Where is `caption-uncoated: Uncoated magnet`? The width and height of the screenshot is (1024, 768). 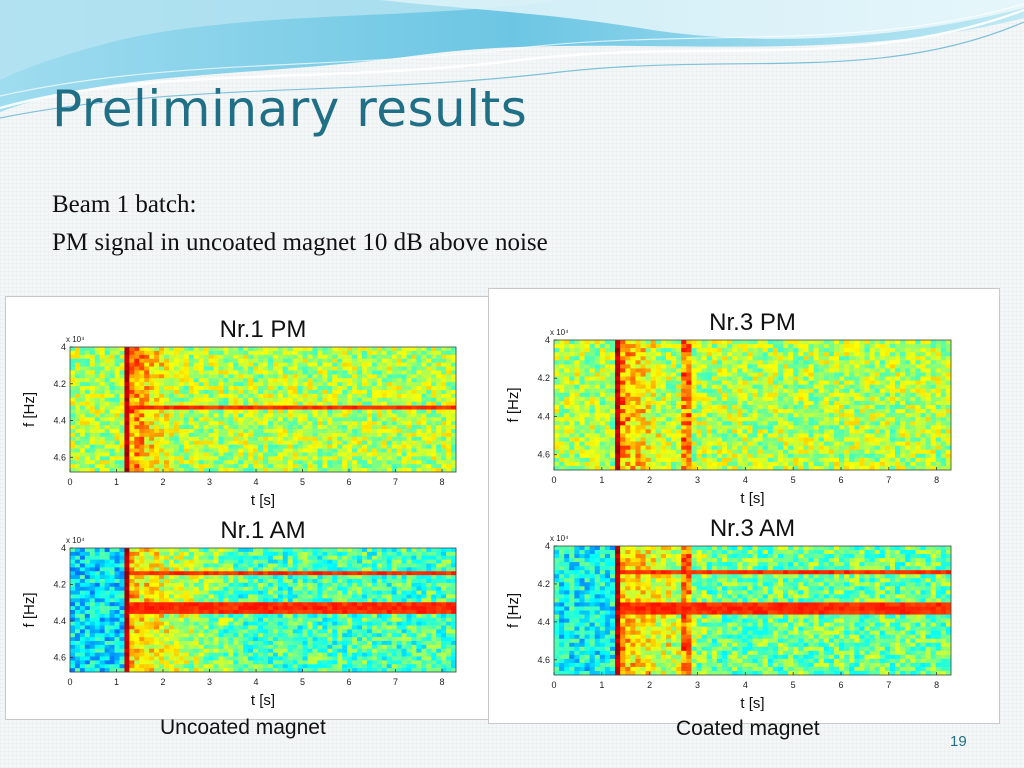
caption-uncoated: Uncoated magnet is located at coordinates (243, 727).